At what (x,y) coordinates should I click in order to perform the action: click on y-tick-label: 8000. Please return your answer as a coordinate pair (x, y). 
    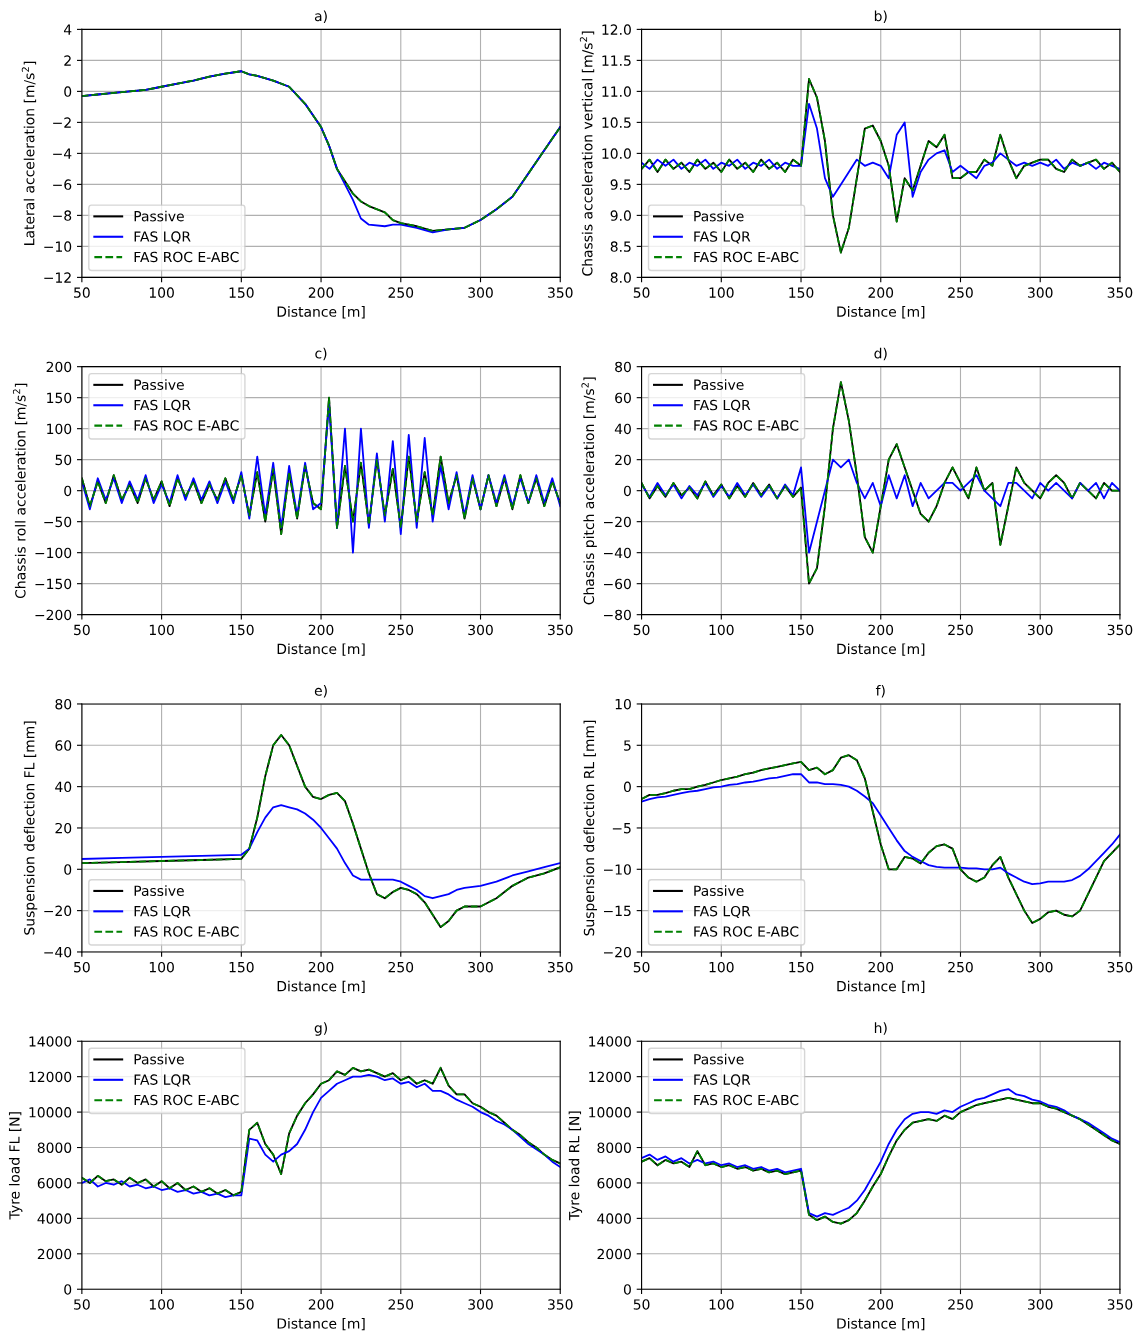
    Looking at the image, I should click on (54, 1147).